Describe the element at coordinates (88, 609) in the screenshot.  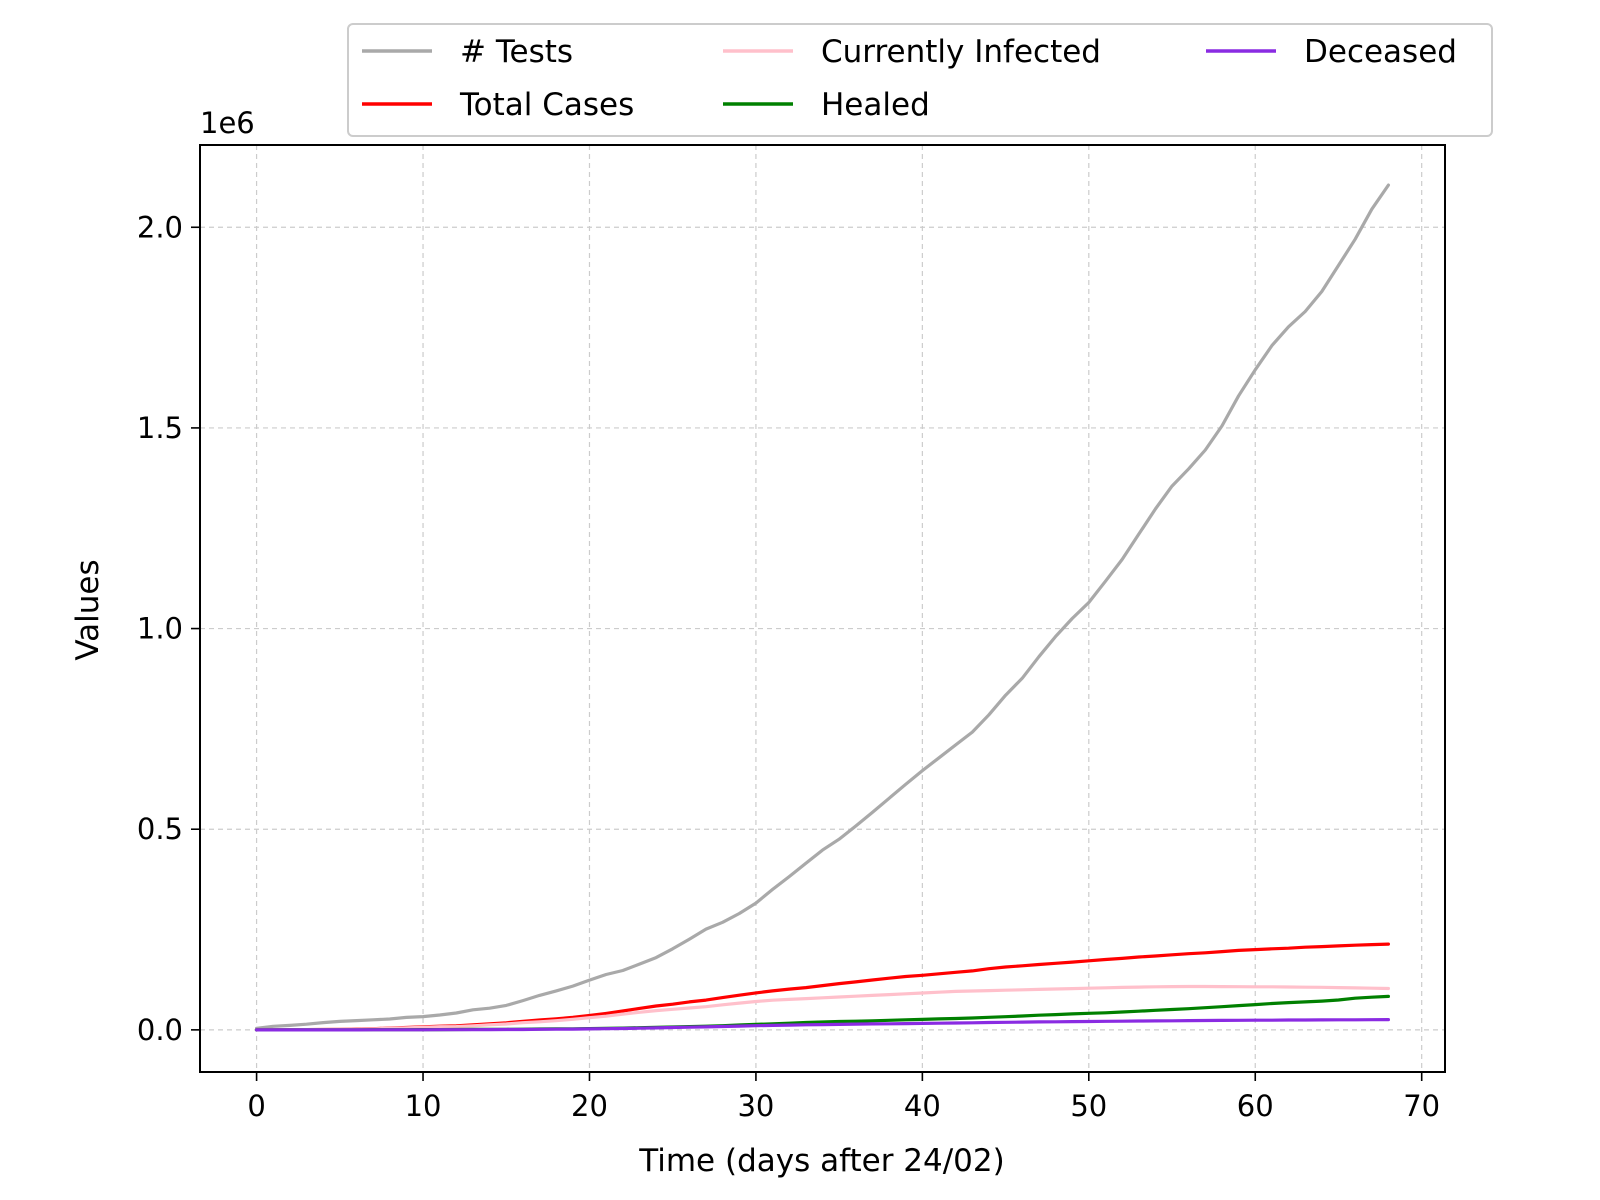
I see `y-axis-label: Values` at that location.